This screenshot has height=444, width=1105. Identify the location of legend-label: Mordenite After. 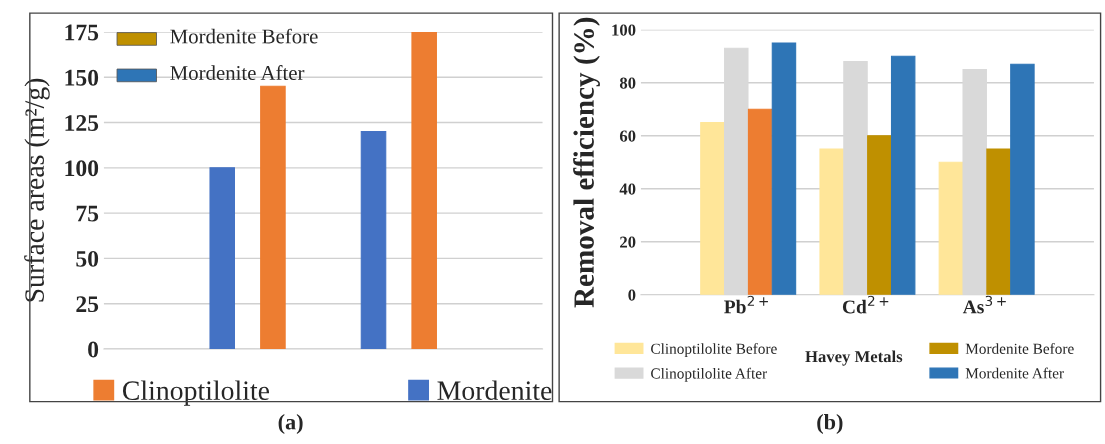
(1014, 373).